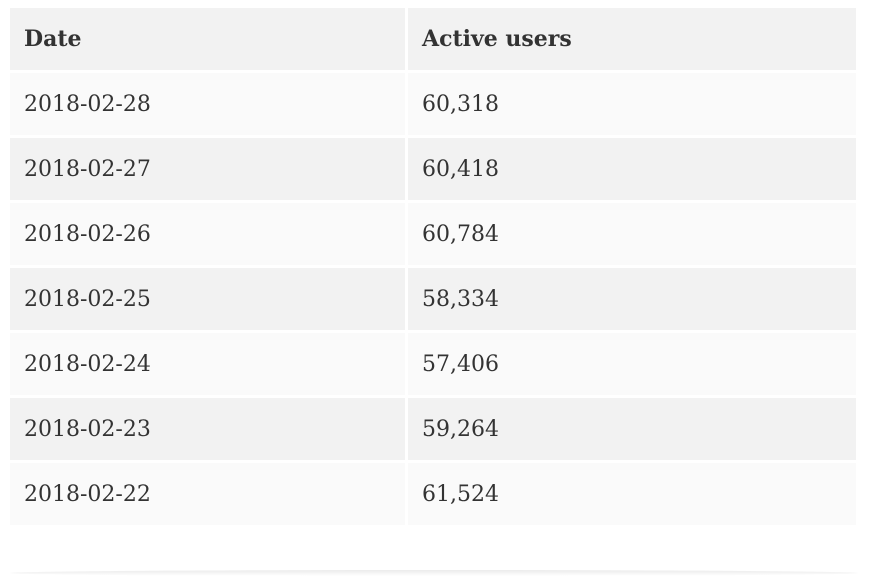 This screenshot has width=872, height=581. I want to click on table-cell: 2018-02-25, so click(207, 299).